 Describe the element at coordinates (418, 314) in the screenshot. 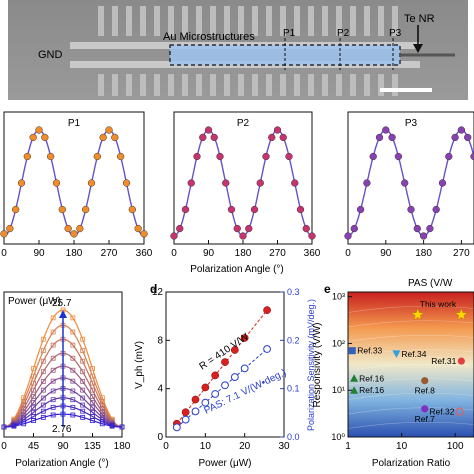

I see `star-marker-icon` at that location.